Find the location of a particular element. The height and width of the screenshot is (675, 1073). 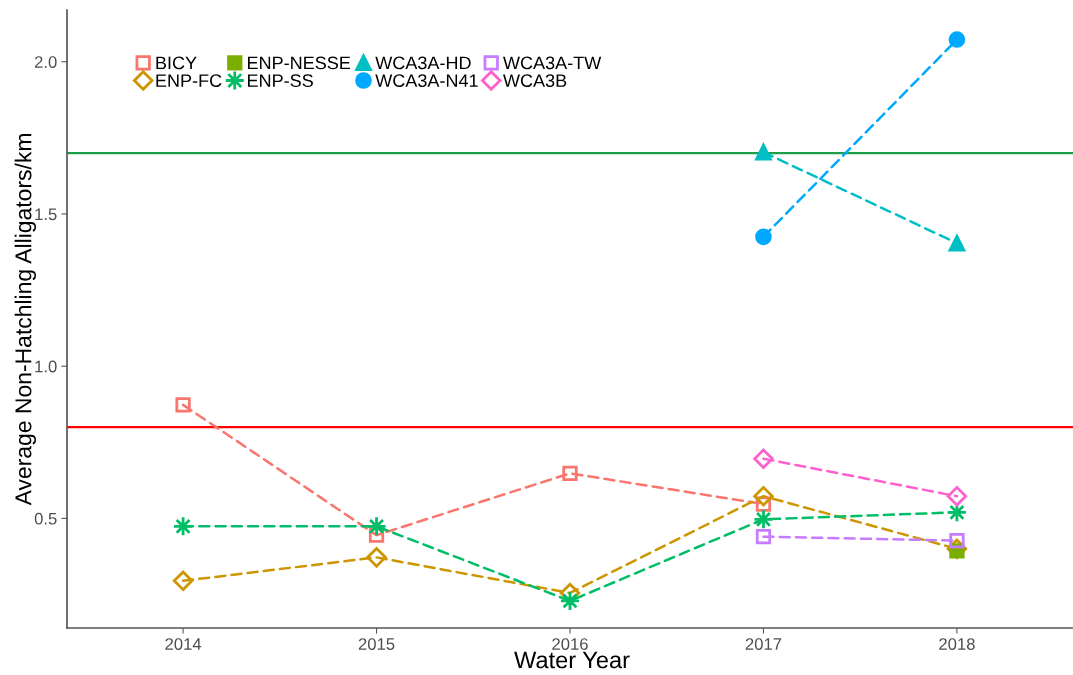

legend-label: ENP-FC is located at coordinates (189, 81).